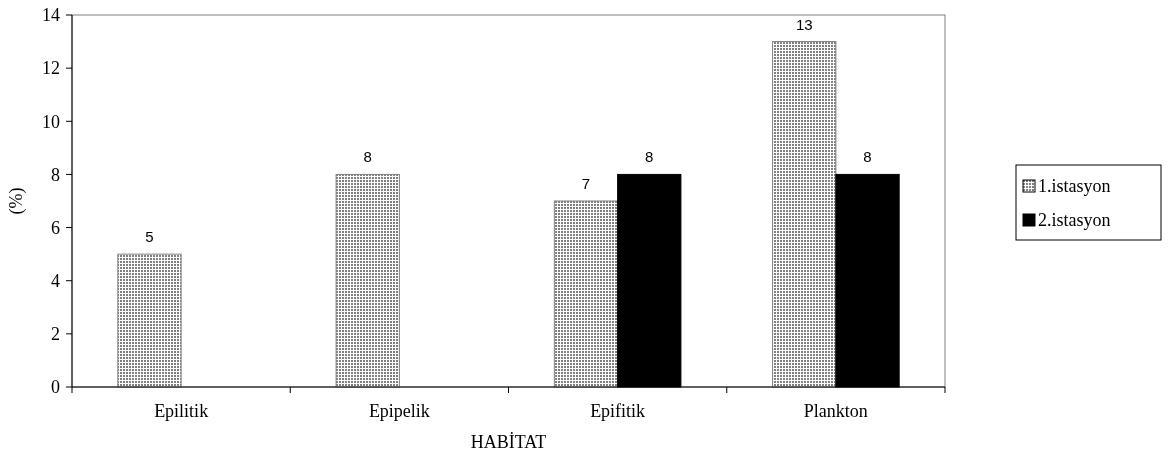 This screenshot has width=1173, height=466. I want to click on x-tick-label: Epifitik, so click(618, 411).